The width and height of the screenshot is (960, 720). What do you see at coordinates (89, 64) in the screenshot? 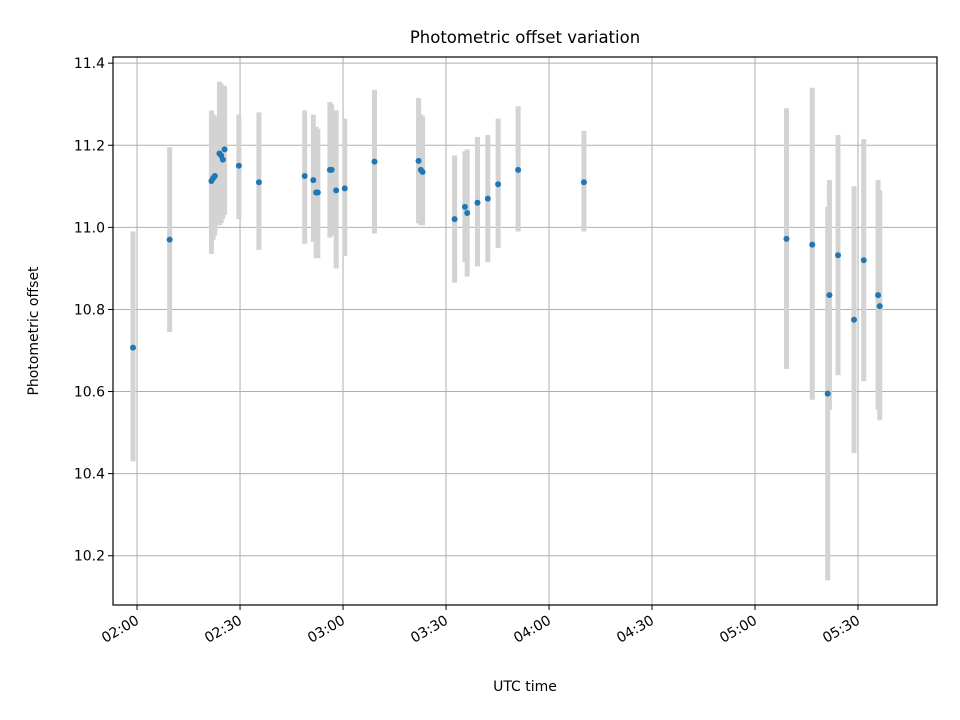
I see `y-tick-label: 11.4` at bounding box center [89, 64].